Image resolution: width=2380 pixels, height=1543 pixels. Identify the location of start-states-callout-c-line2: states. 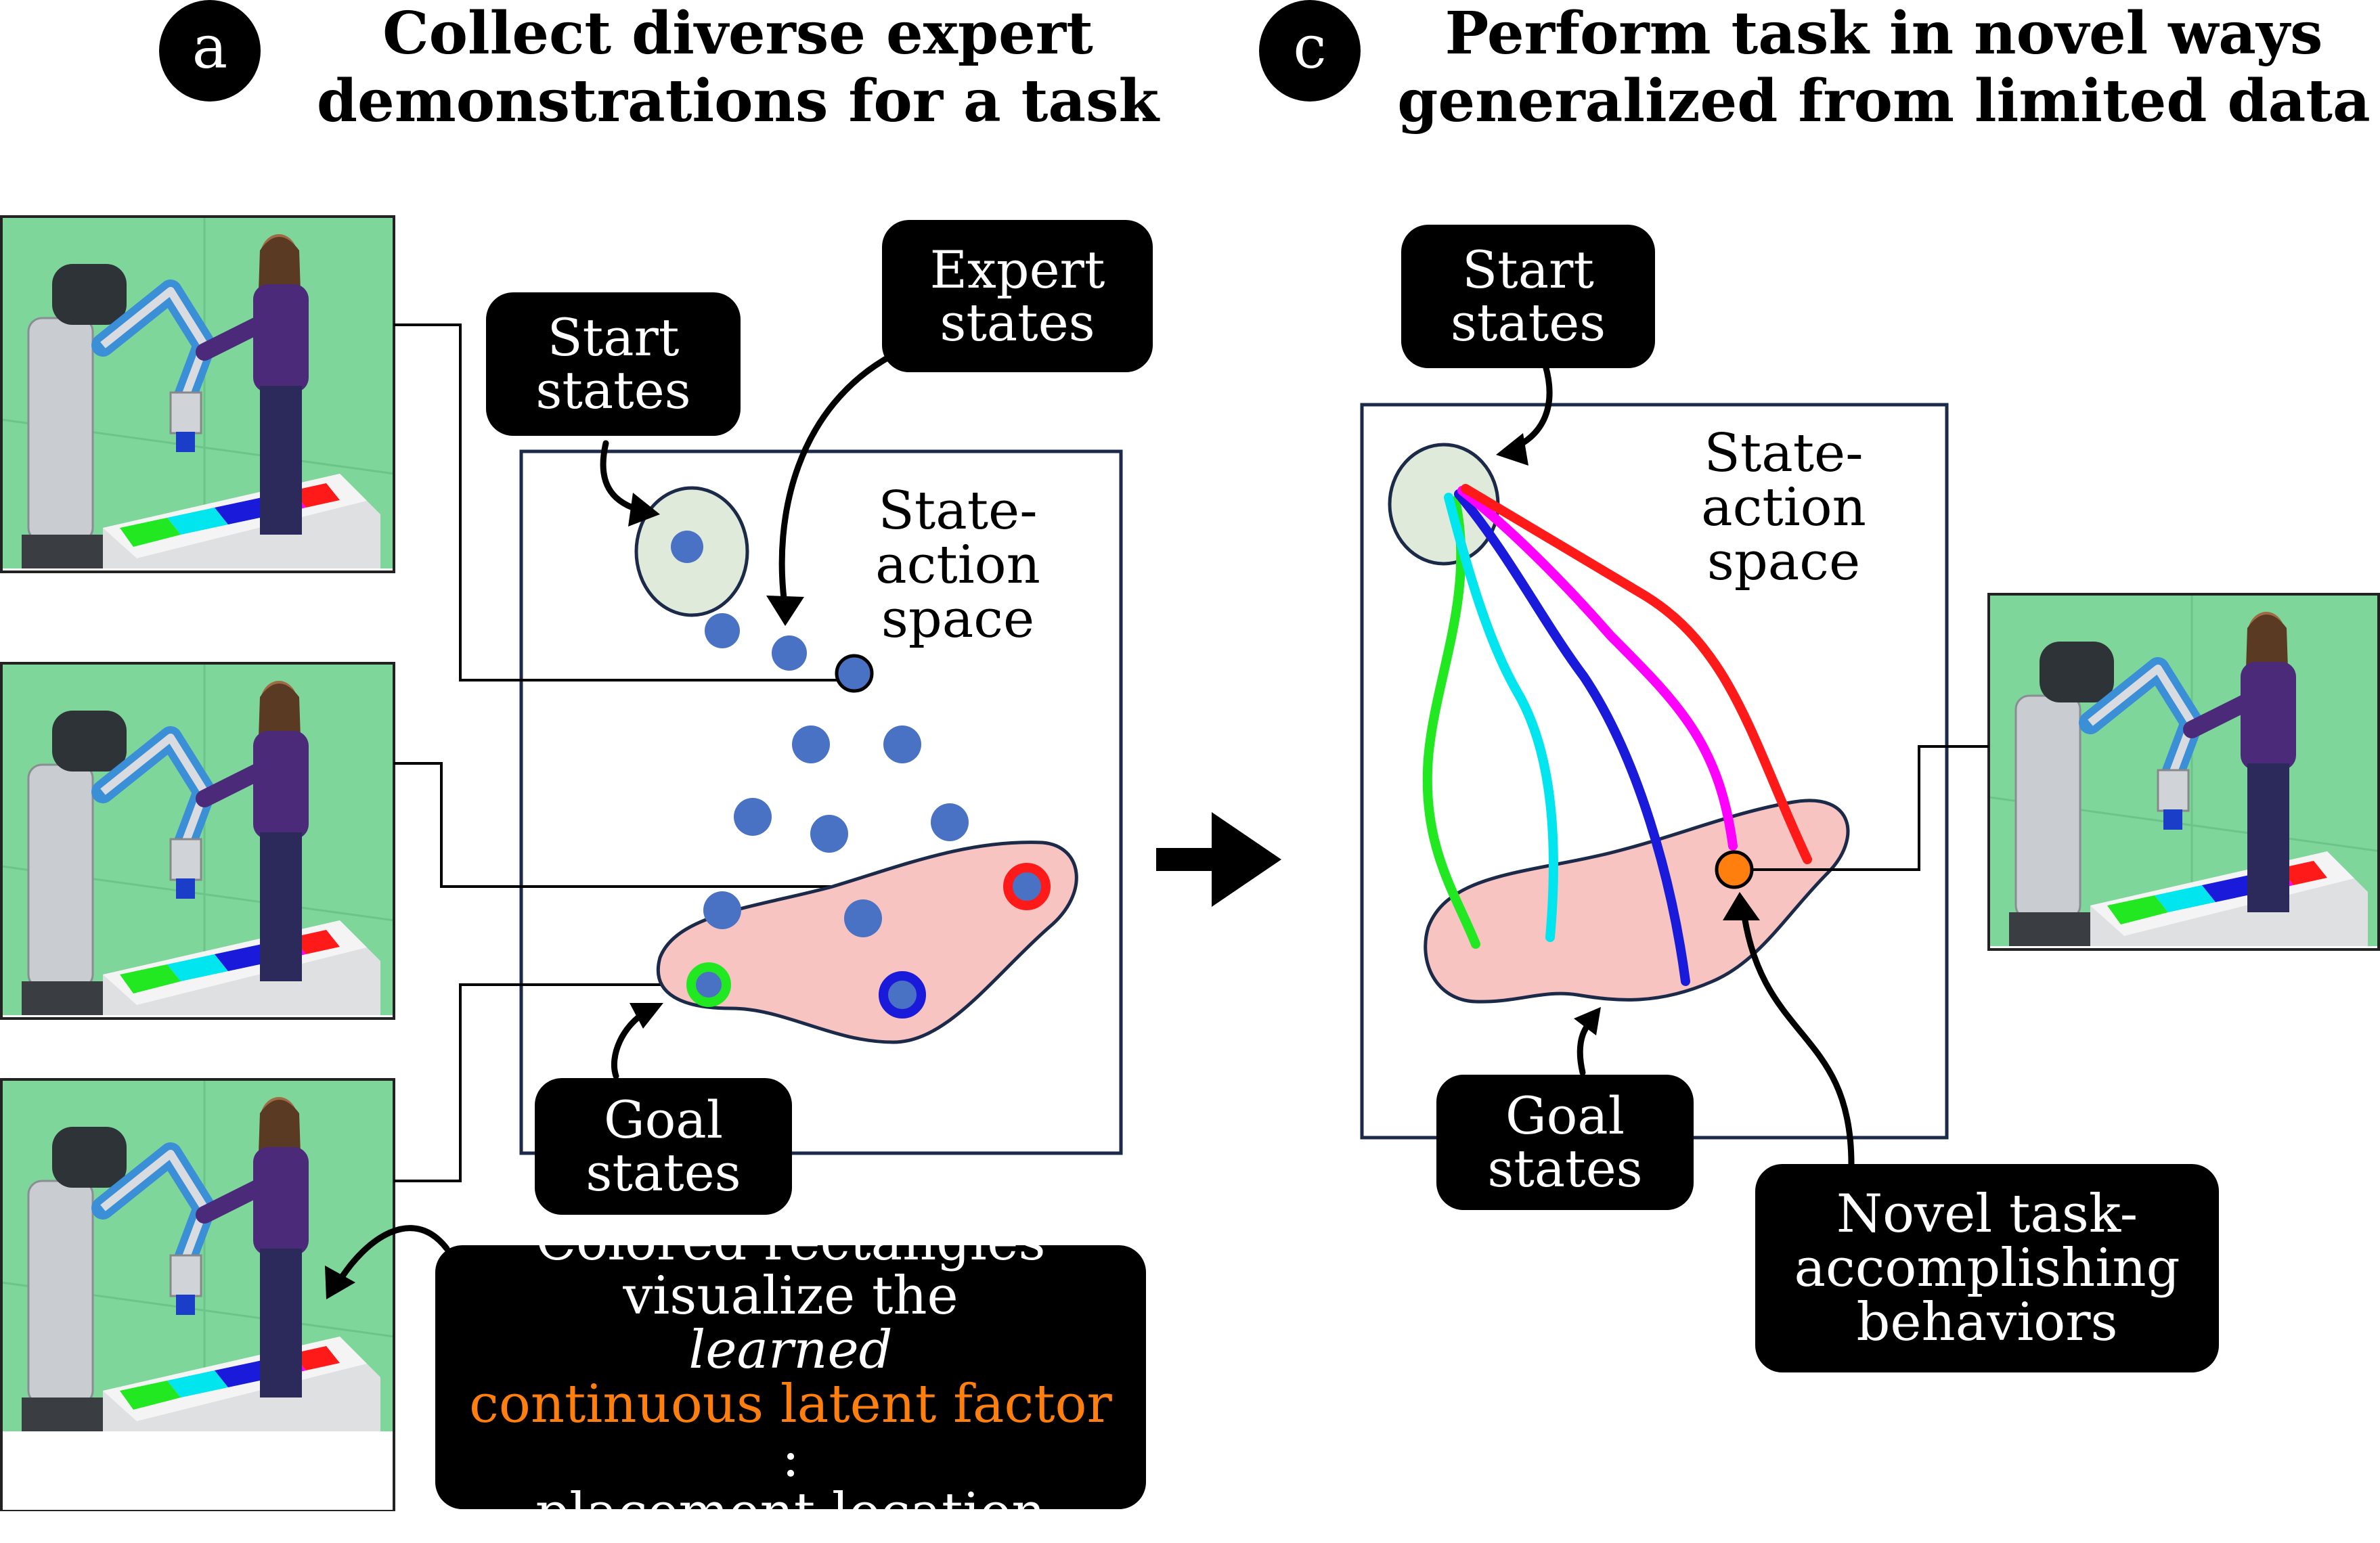
(1528, 323).